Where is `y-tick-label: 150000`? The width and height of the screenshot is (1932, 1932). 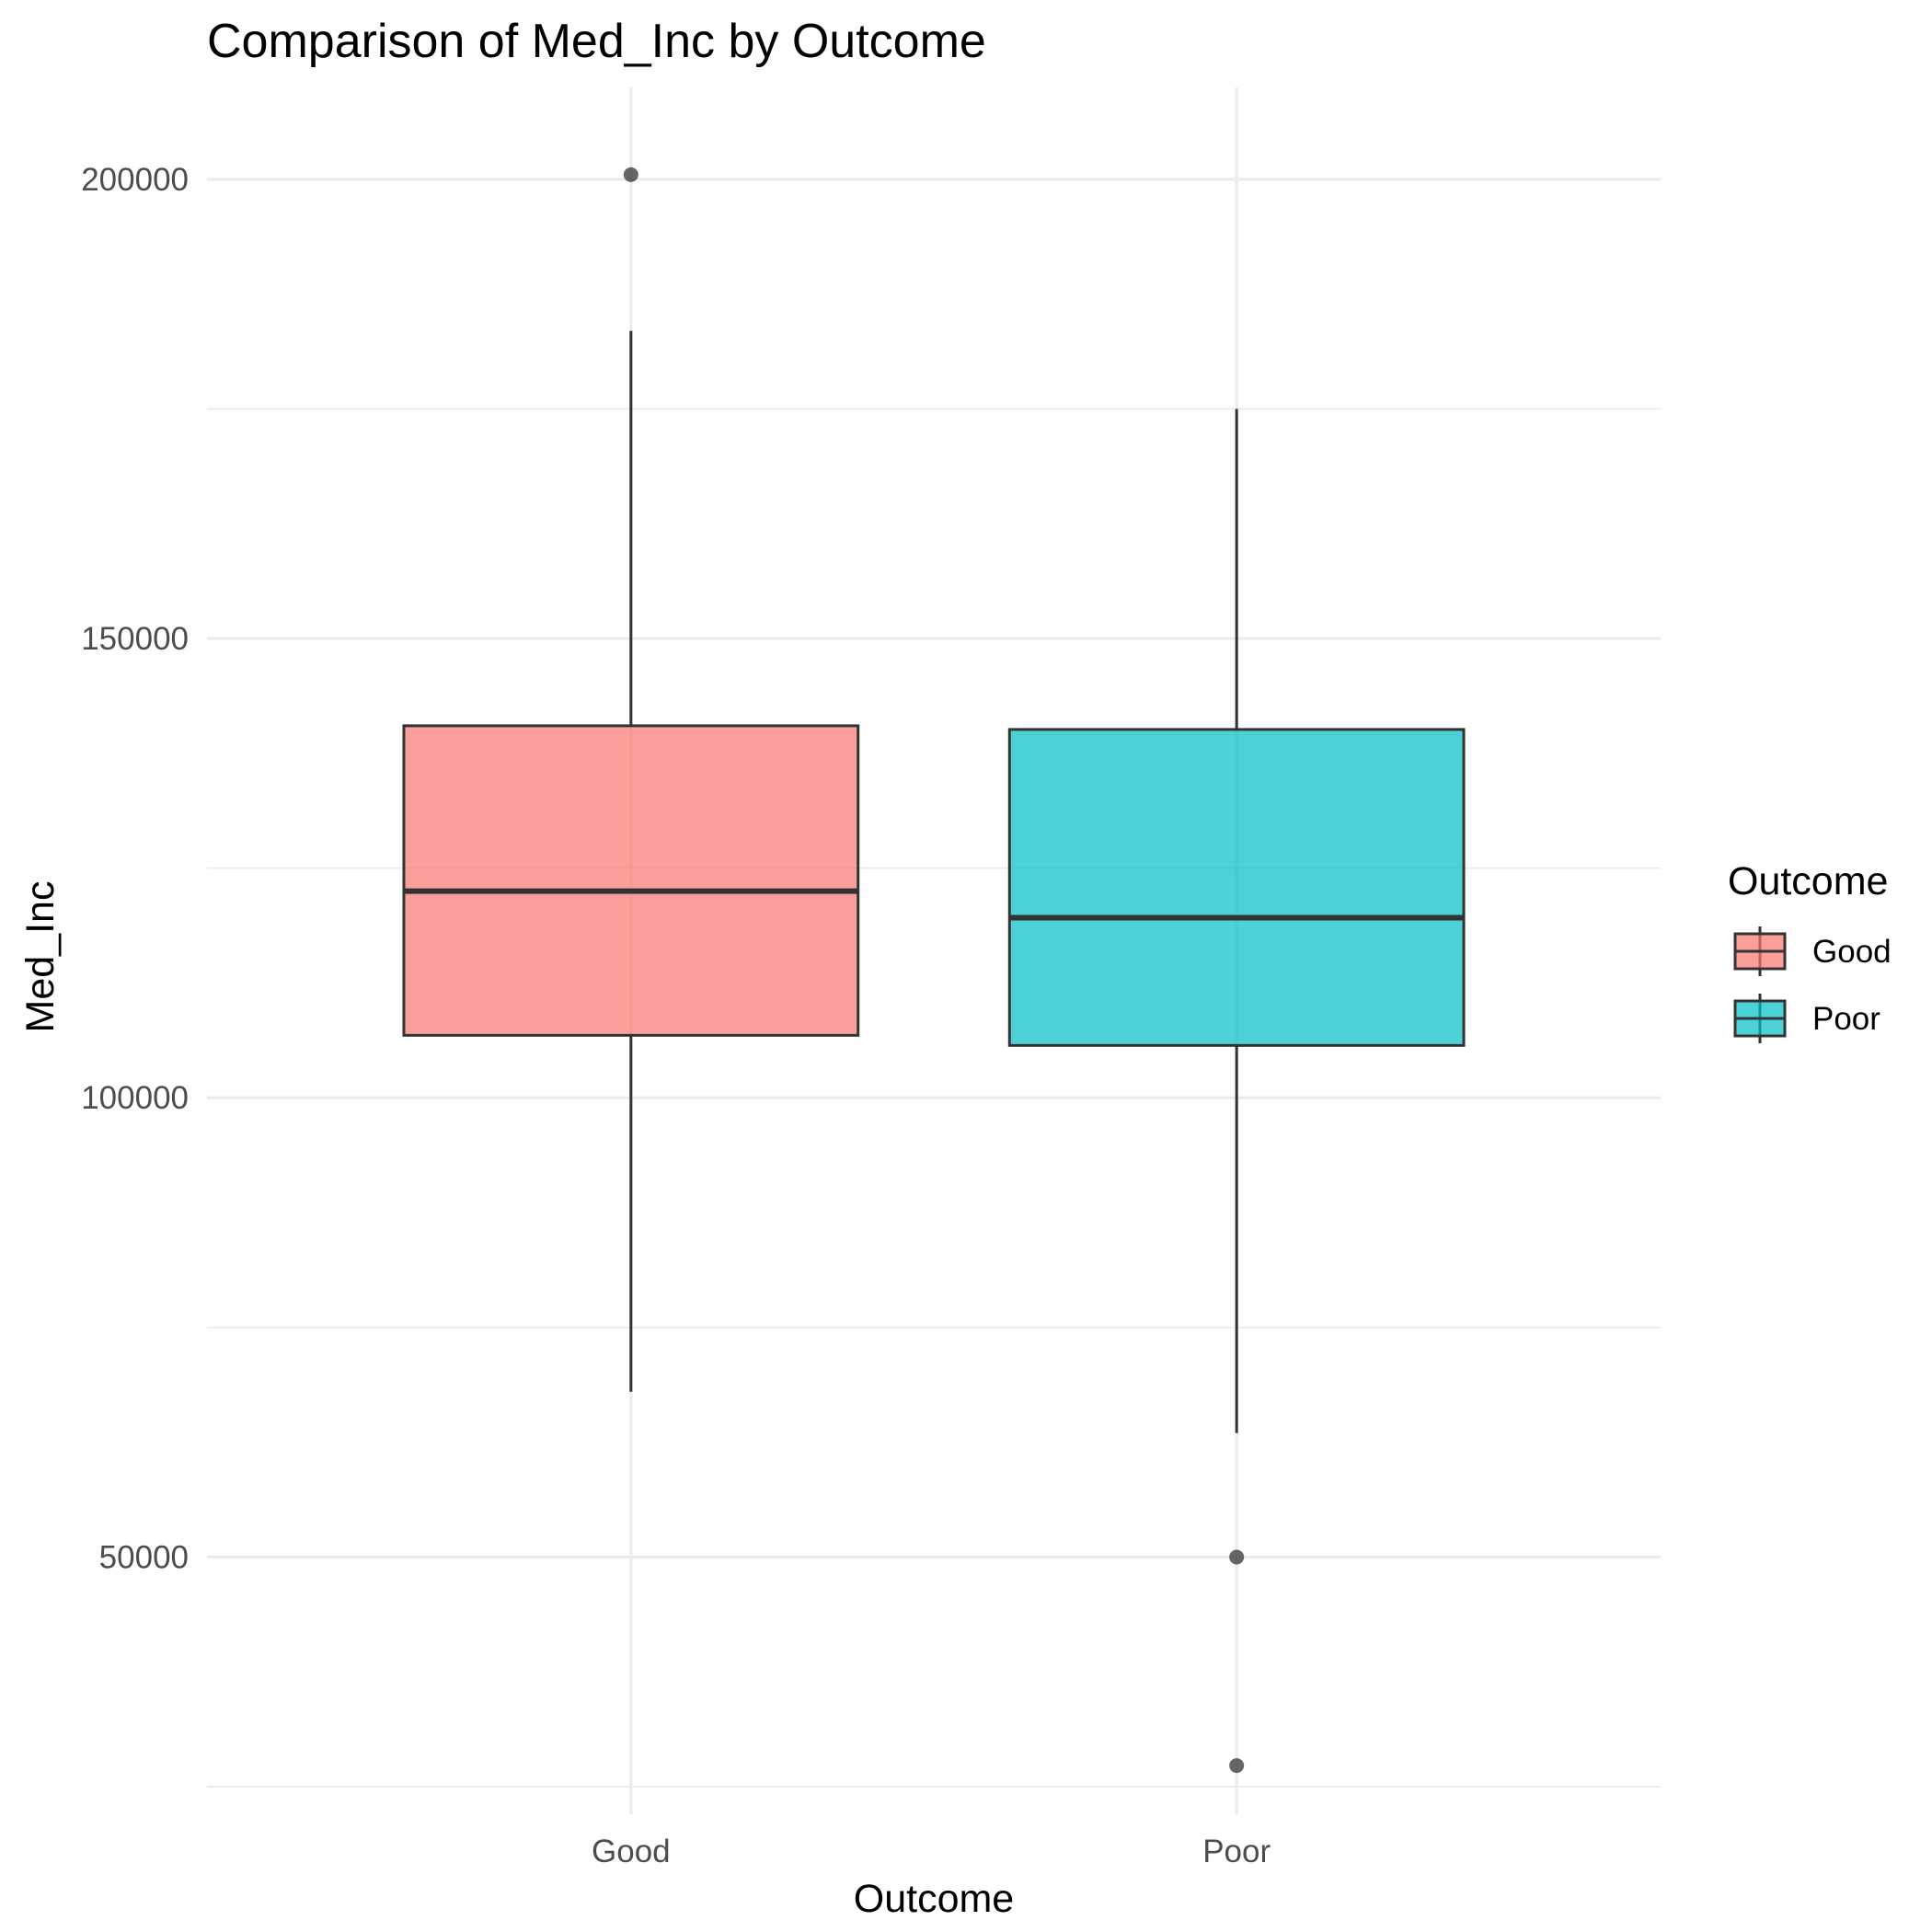
y-tick-label: 150000 is located at coordinates (135, 639).